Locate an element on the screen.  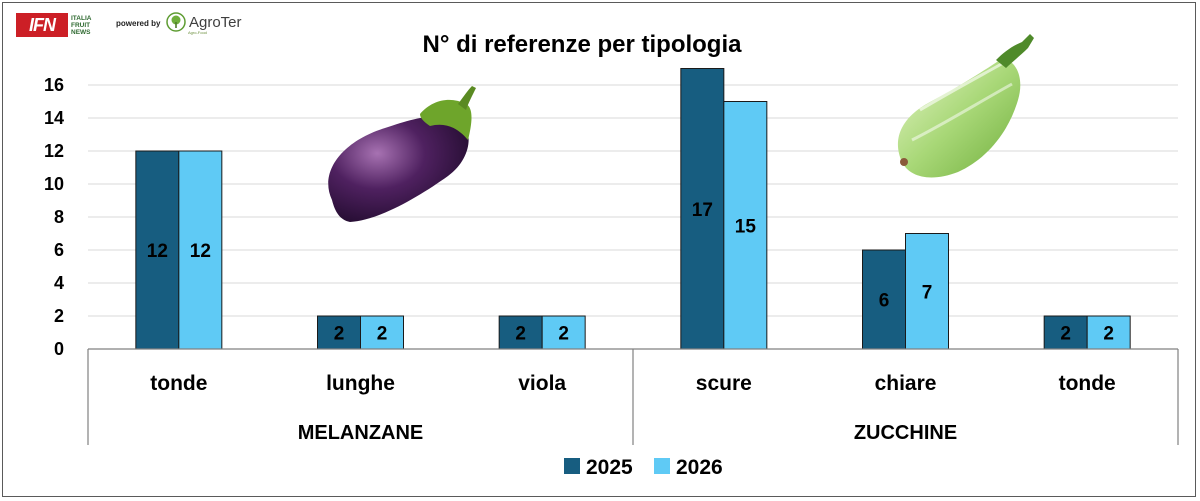
x-group-label: ZUCCHINE is located at coordinates (905, 433).